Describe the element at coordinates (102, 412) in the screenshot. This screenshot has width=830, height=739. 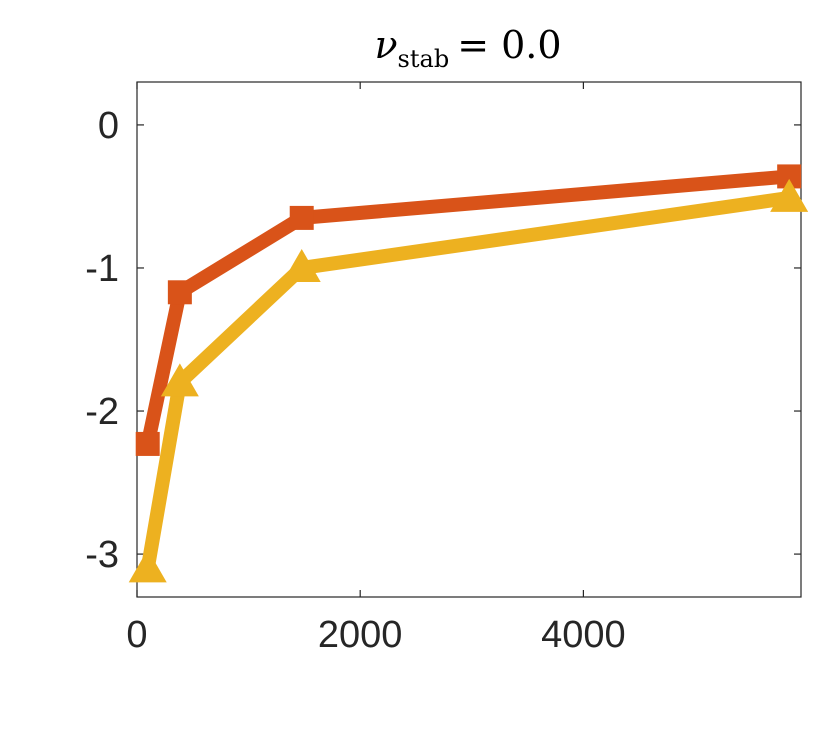
I see `y-tick-label: -2` at that location.